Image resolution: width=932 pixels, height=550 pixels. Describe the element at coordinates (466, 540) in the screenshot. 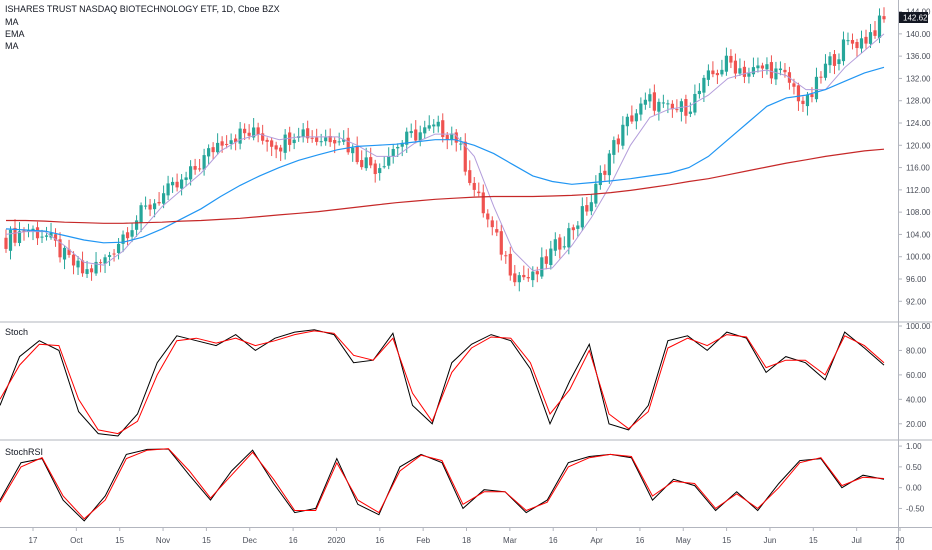

I see `time-axis-tick-label: 18` at that location.